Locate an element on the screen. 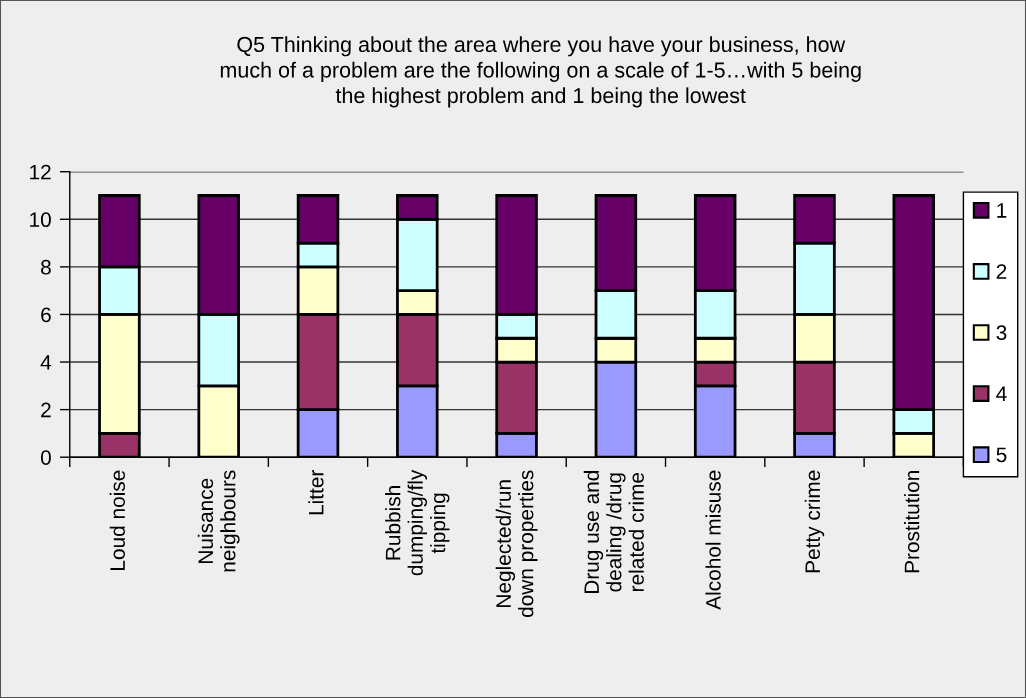 Image resolution: width=1026 pixels, height=698 pixels. chart-title: Q5 Thinking about the area where you have your business, how much of a problem are the following on a scale of 1-5…with 5 being the highest problem and 1 being the lowest is located at coordinates (540, 72).